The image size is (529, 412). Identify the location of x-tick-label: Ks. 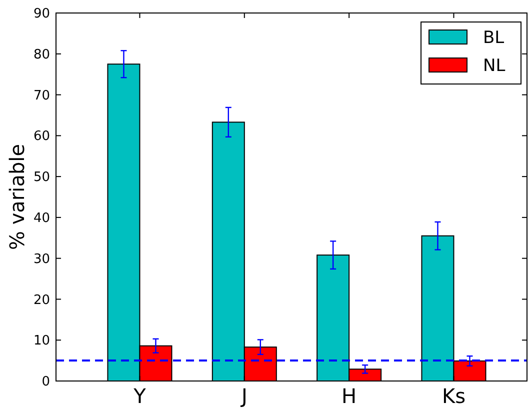
(454, 396).